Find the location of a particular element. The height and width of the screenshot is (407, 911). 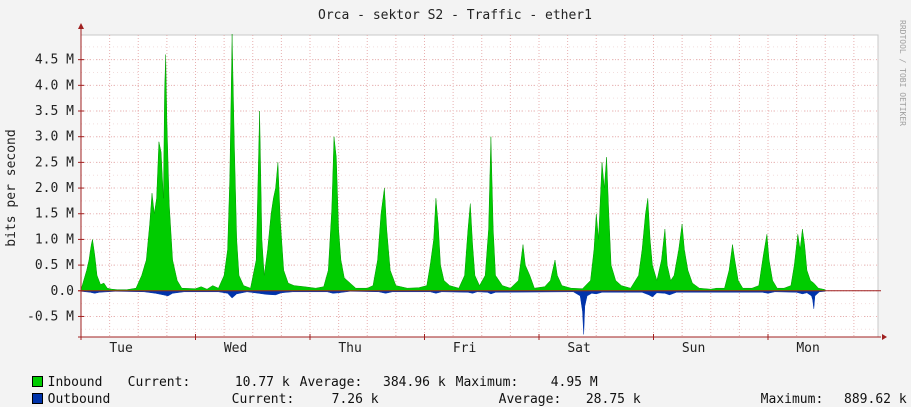

y-tick-label: 0.0 is located at coordinates (62, 291).